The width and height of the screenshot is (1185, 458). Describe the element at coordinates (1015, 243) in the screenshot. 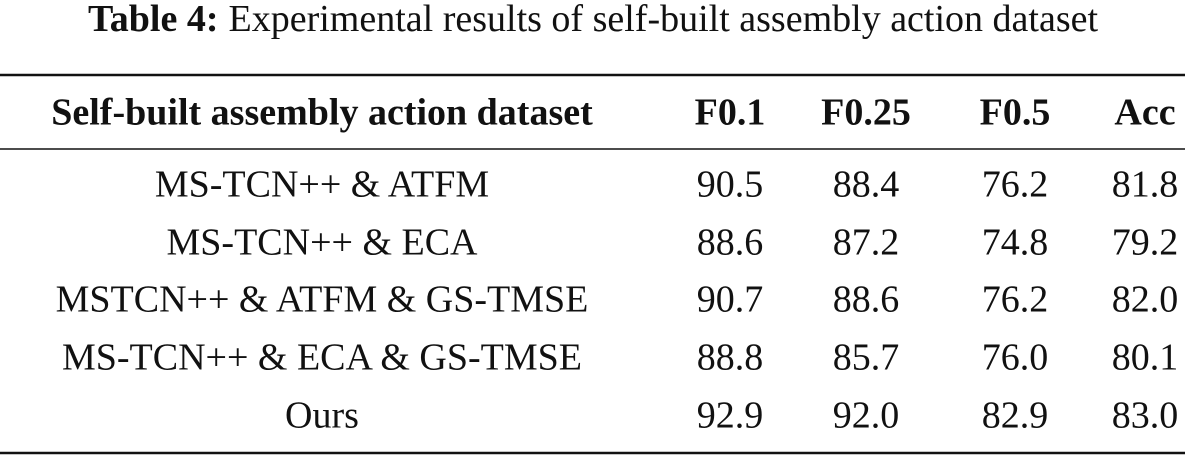

I see `value-cell: 74.8` at that location.